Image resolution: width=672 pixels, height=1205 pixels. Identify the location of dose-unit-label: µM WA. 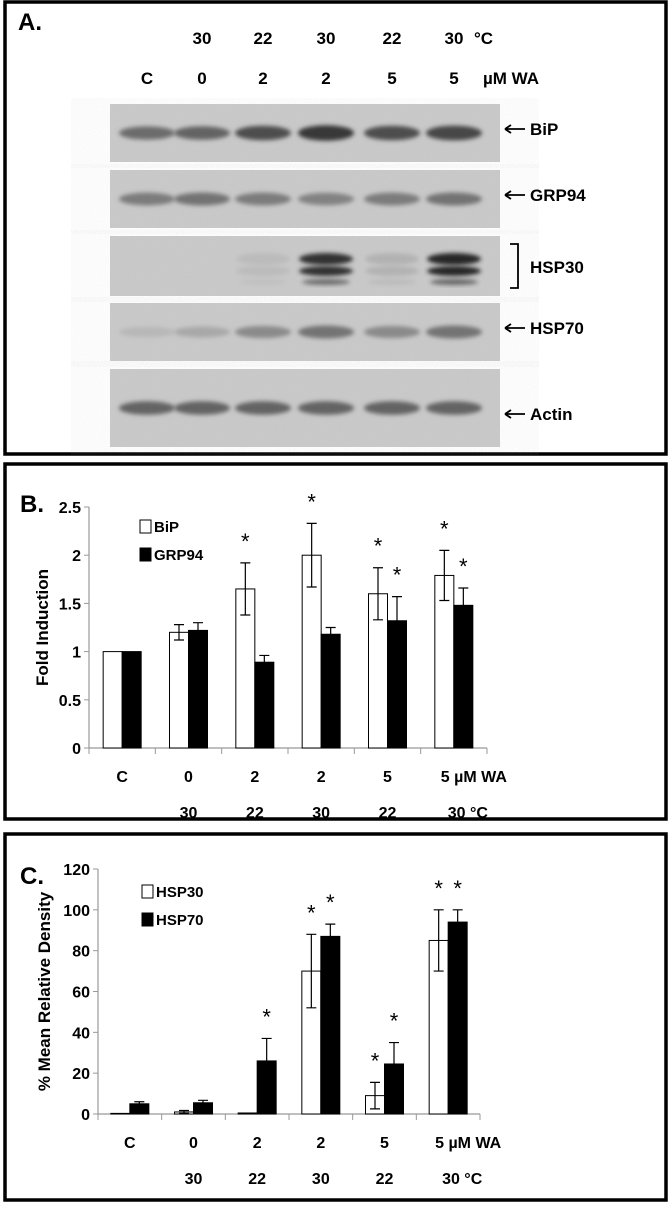
(511, 78).